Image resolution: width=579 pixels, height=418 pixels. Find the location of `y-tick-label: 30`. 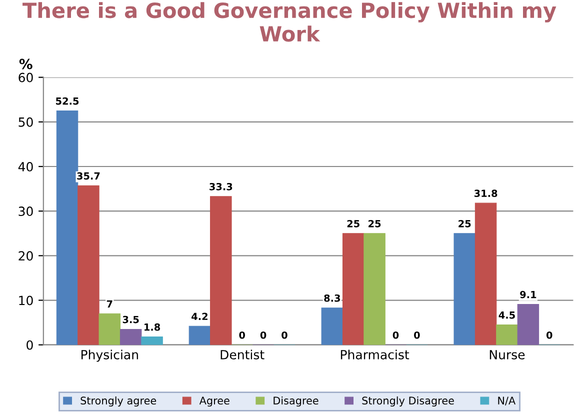

y-tick-label: 30 is located at coordinates (25, 211).